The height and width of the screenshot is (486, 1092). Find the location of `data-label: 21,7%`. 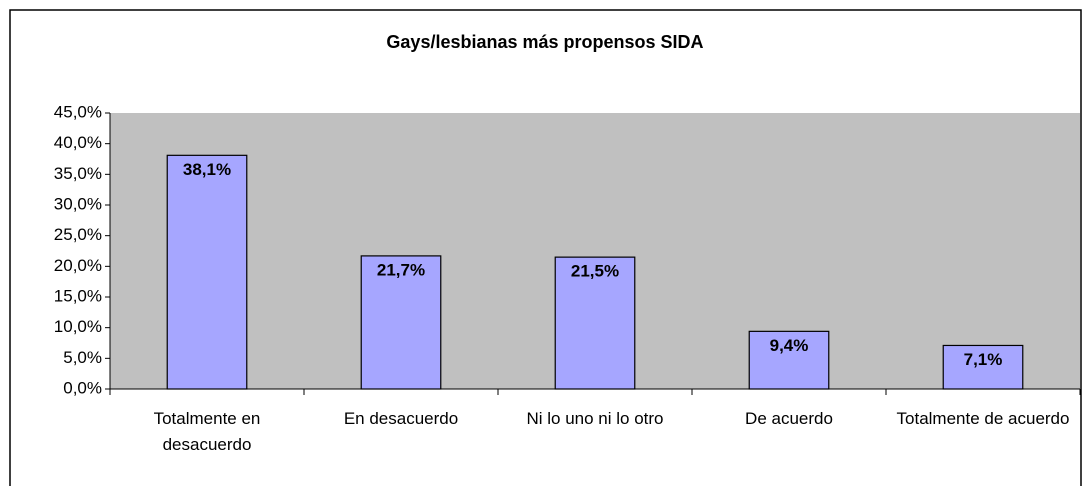

data-label: 21,7% is located at coordinates (401, 269).